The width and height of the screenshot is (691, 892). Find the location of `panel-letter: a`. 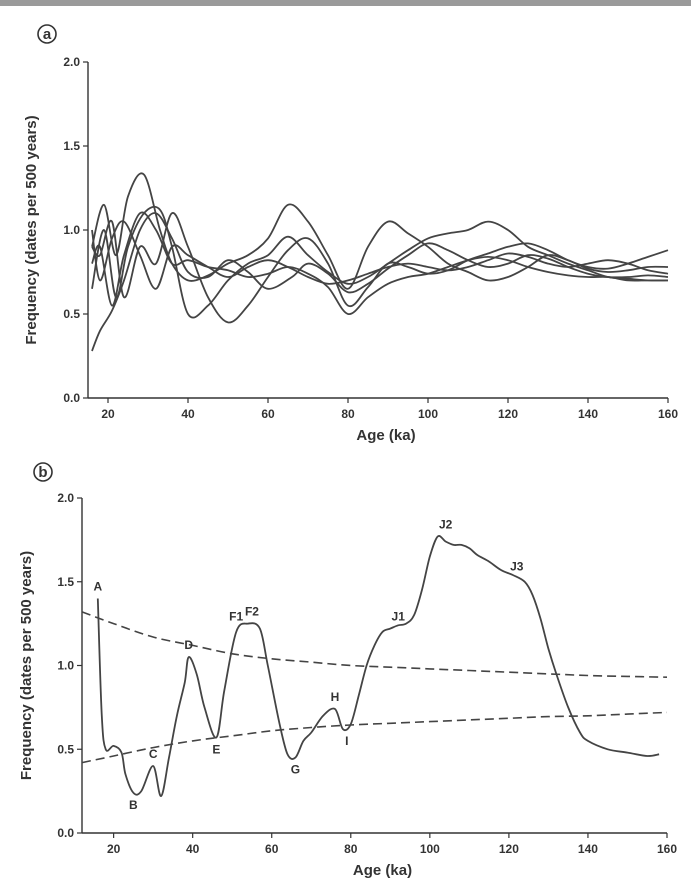

panel-letter: a is located at coordinates (47, 34).